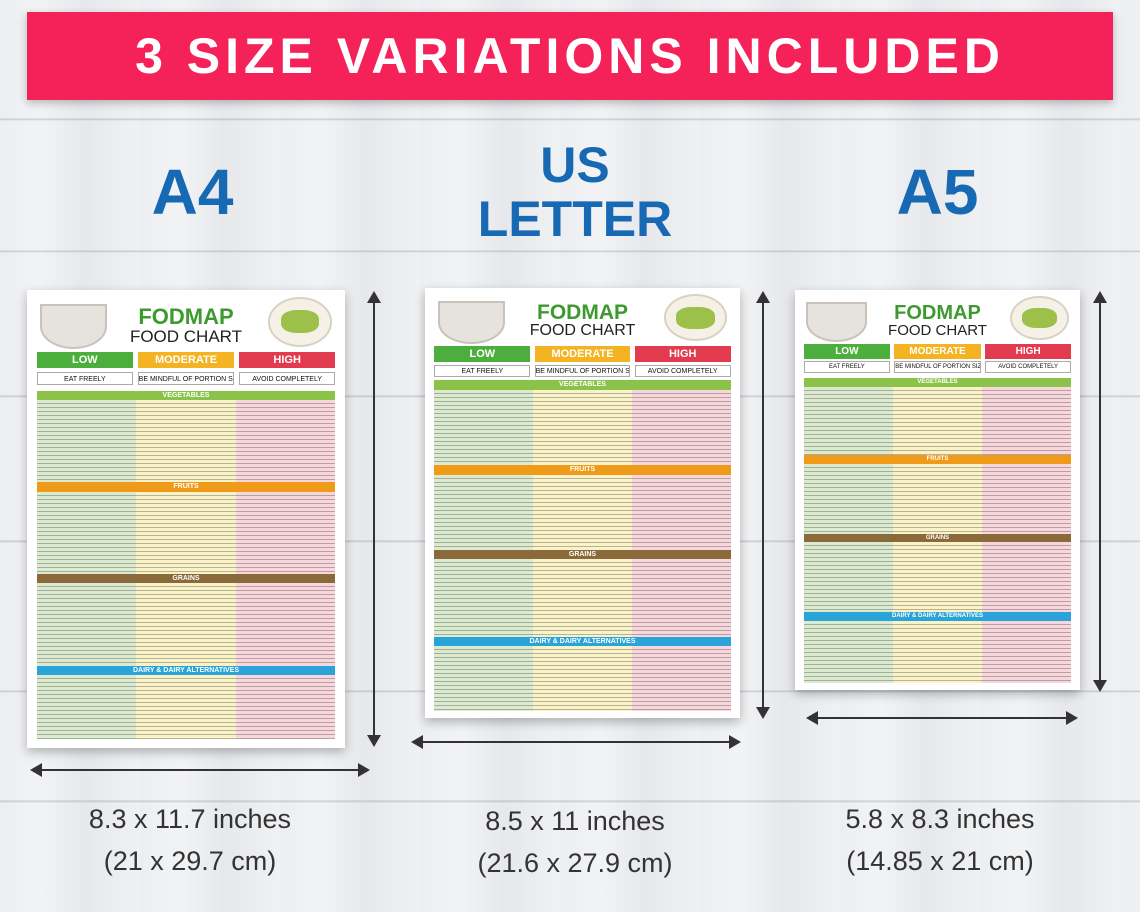 This screenshot has width=1140, height=912. I want to click on width-arrow-a4, so click(200, 770).